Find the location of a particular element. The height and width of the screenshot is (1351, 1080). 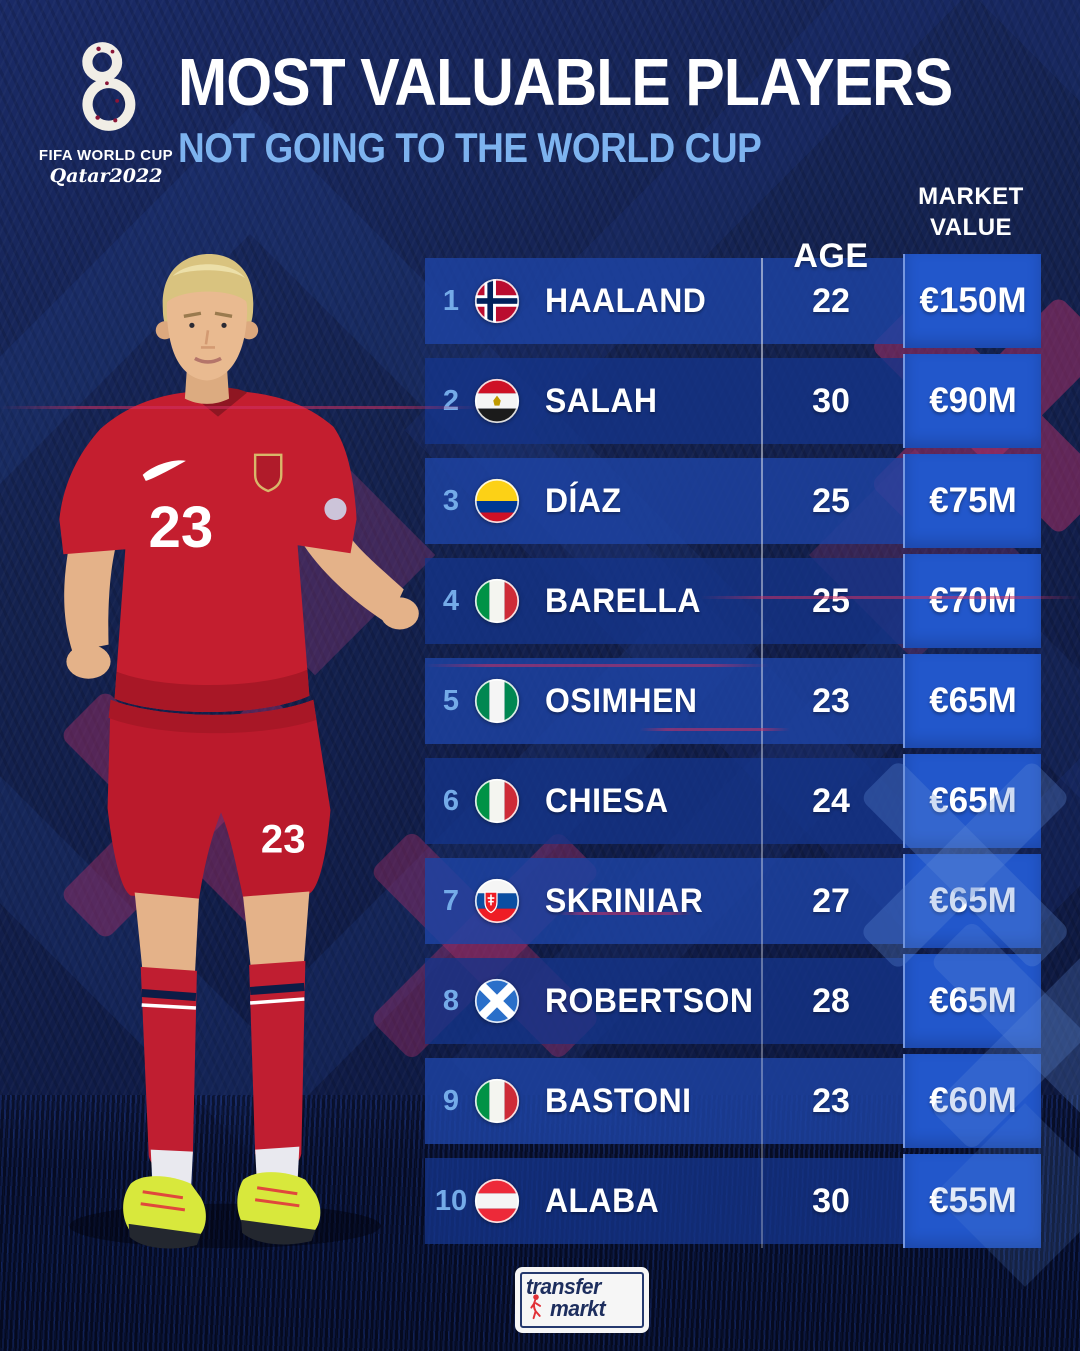

flag-austria-icon is located at coordinates (497, 1201).